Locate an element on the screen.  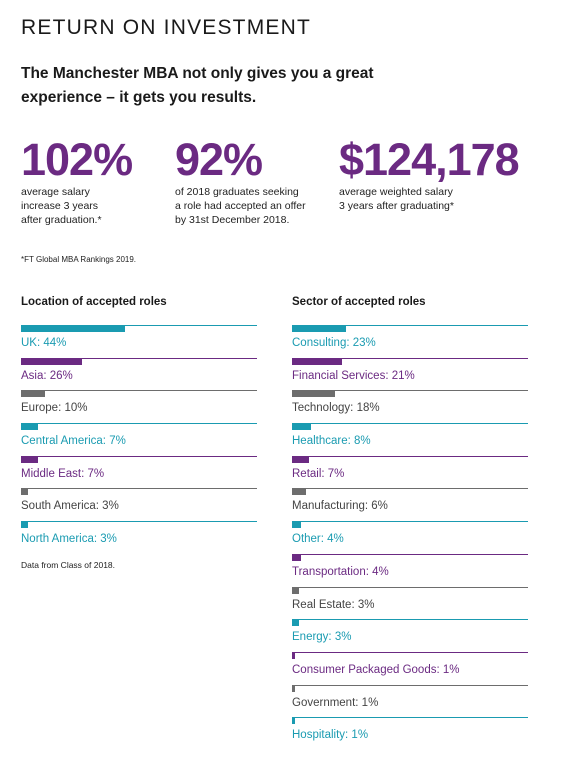
sector-row: Other: 4% is located at coordinates (410, 537).